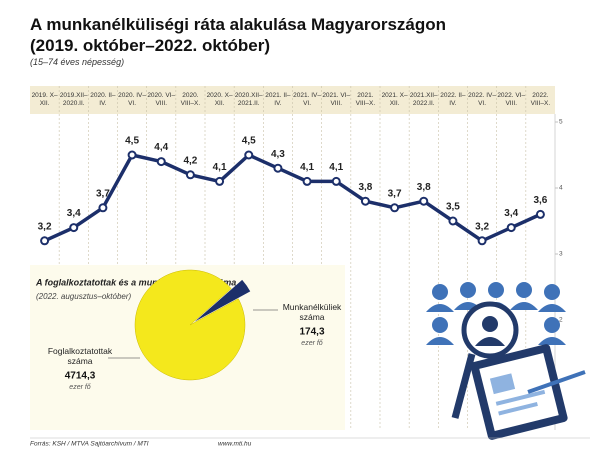 The height and width of the screenshot is (453, 600). What do you see at coordinates (307, 99) in the screenshot?
I see `x-tick-label: 2021. IV–VI.` at bounding box center [307, 99].